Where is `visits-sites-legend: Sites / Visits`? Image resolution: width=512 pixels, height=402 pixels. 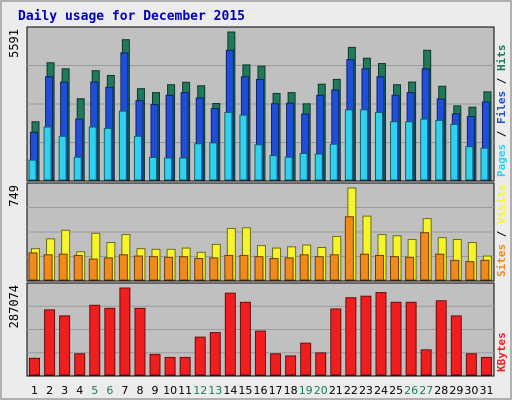 visits-sites-legend: Sites / Visits is located at coordinates (501, 230).